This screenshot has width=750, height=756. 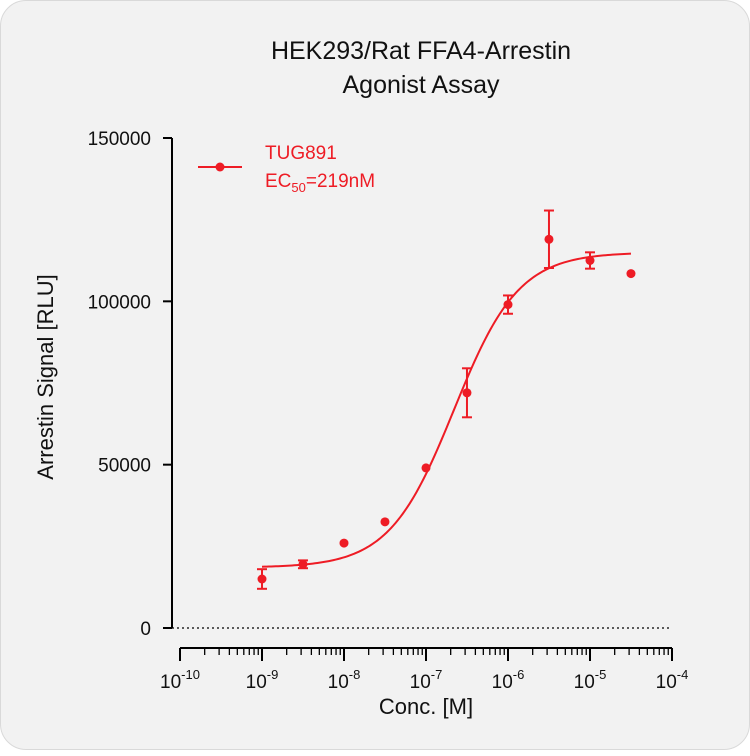 I want to click on legend-ec-prefix: EC, so click(x=278, y=181).